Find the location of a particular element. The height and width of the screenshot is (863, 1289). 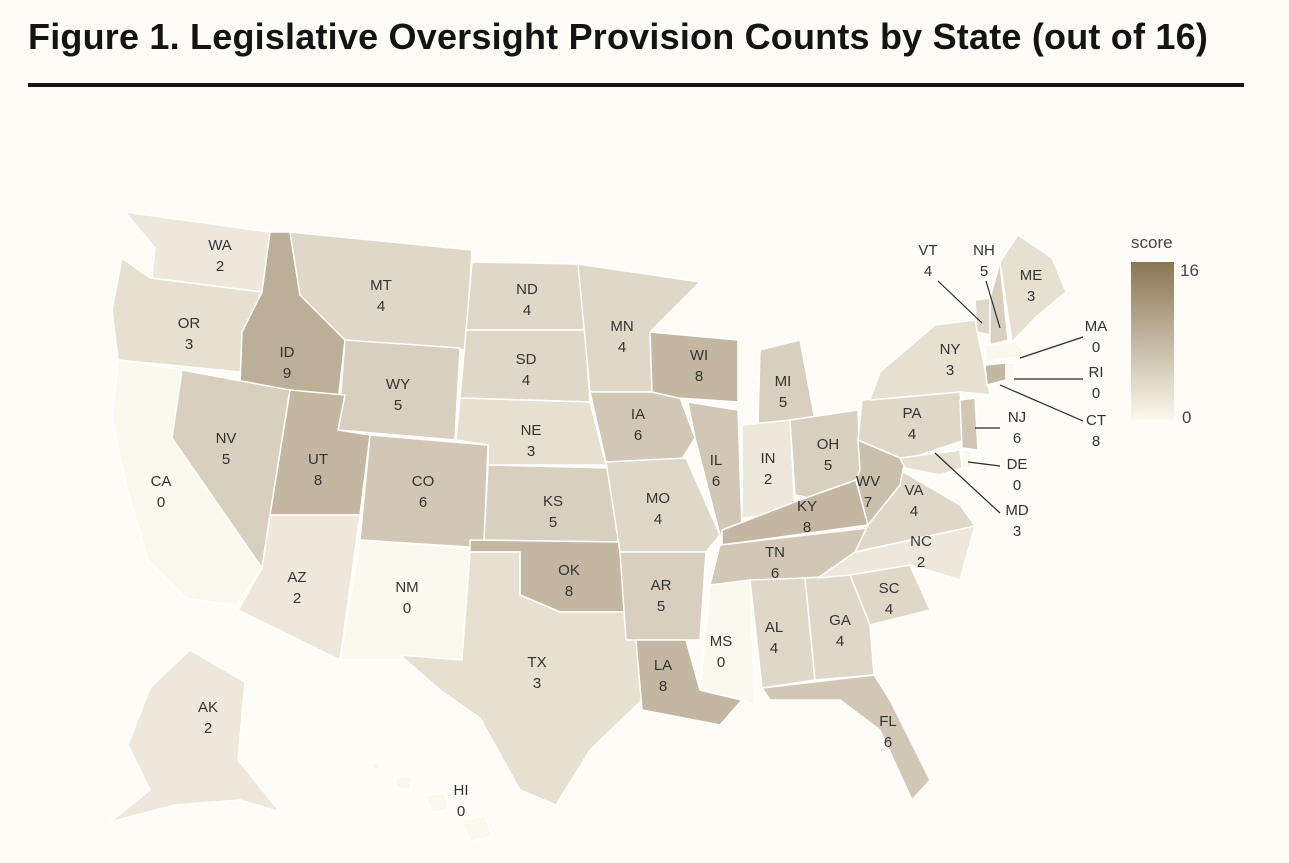

label-NJ: NJ 6 is located at coordinates (1017, 428).